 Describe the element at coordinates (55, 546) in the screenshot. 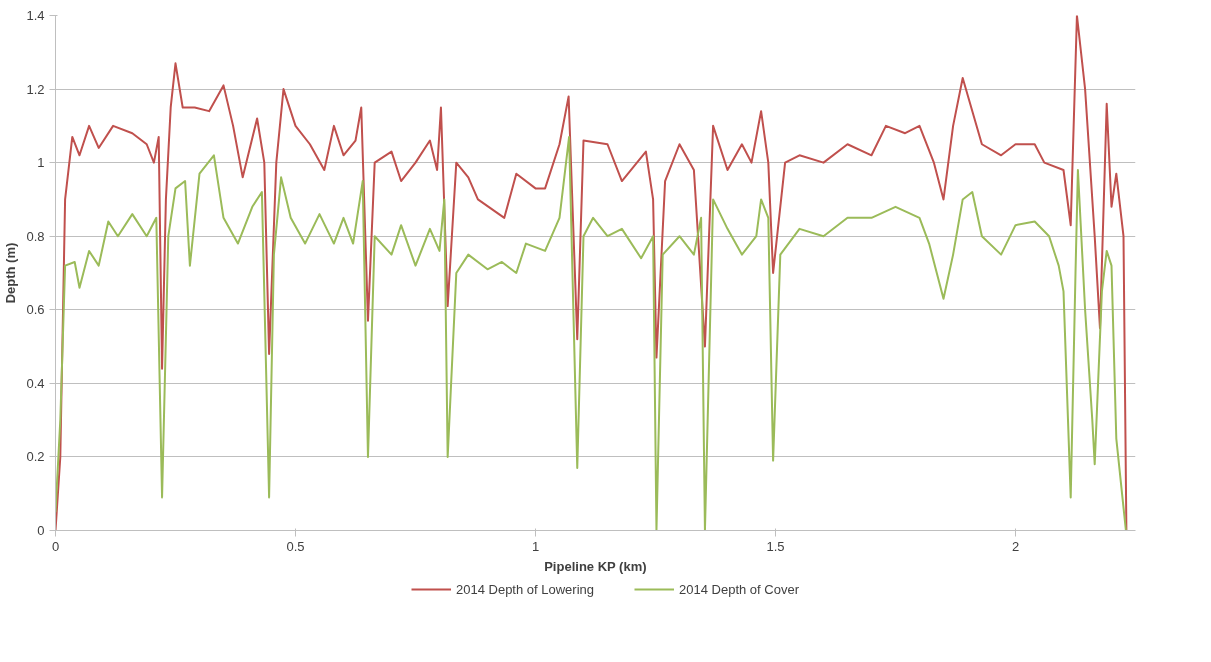

I see `x-tick-label: 0` at that location.